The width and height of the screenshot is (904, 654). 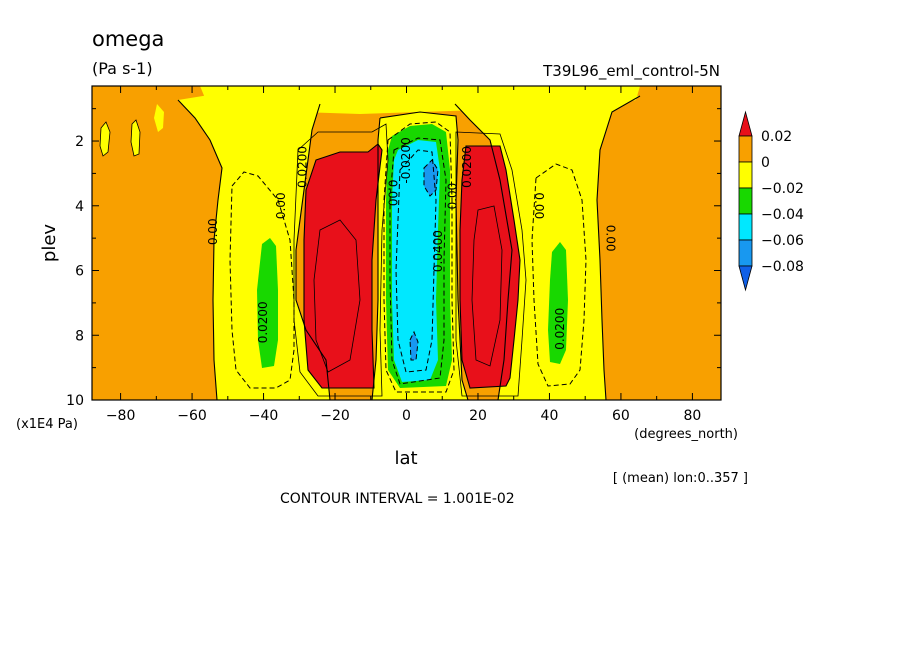 I want to click on x-tick-label: 80, so click(x=692, y=416).